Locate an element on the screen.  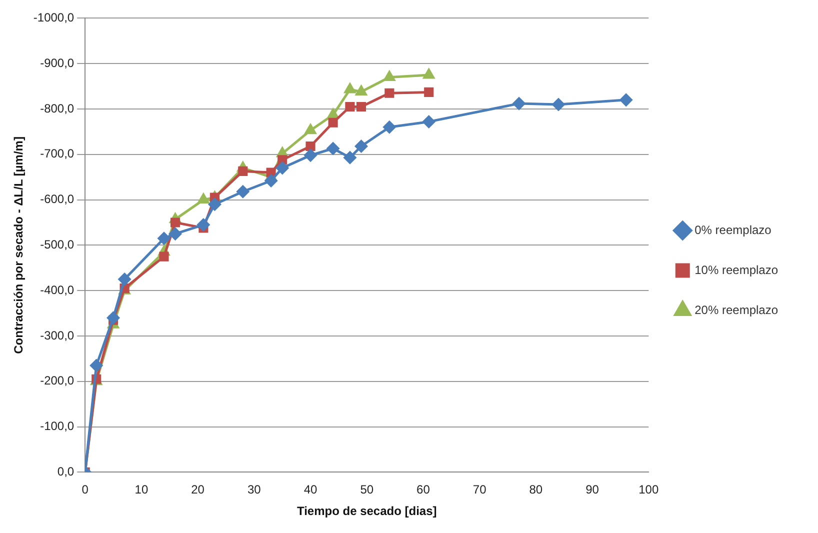
x-tick-label: 70 is located at coordinates (479, 489).